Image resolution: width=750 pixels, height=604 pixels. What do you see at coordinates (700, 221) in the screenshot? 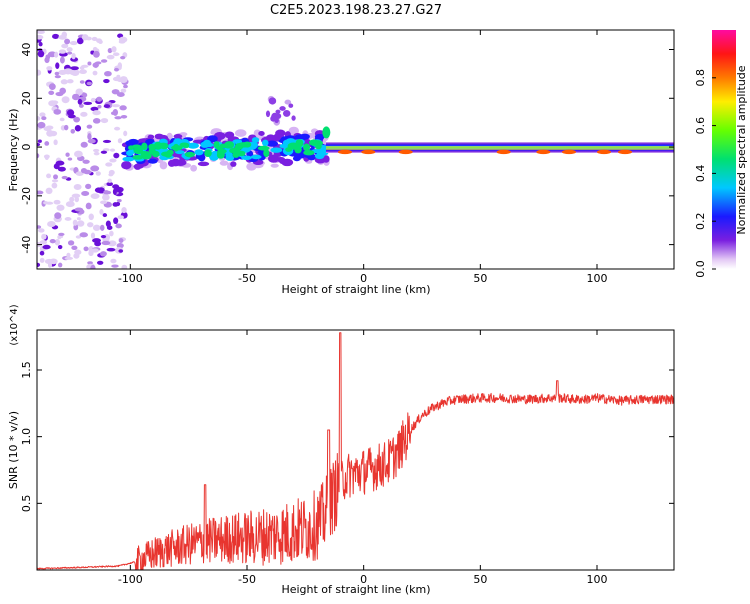
I see `colorbar-tick-label: 0.2` at bounding box center [700, 221].